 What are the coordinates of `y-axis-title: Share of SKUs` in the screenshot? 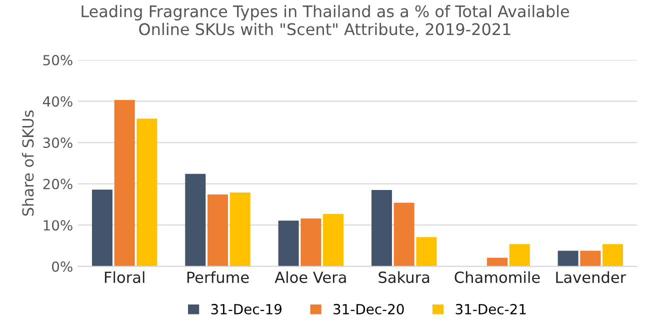 It's located at (28, 163).